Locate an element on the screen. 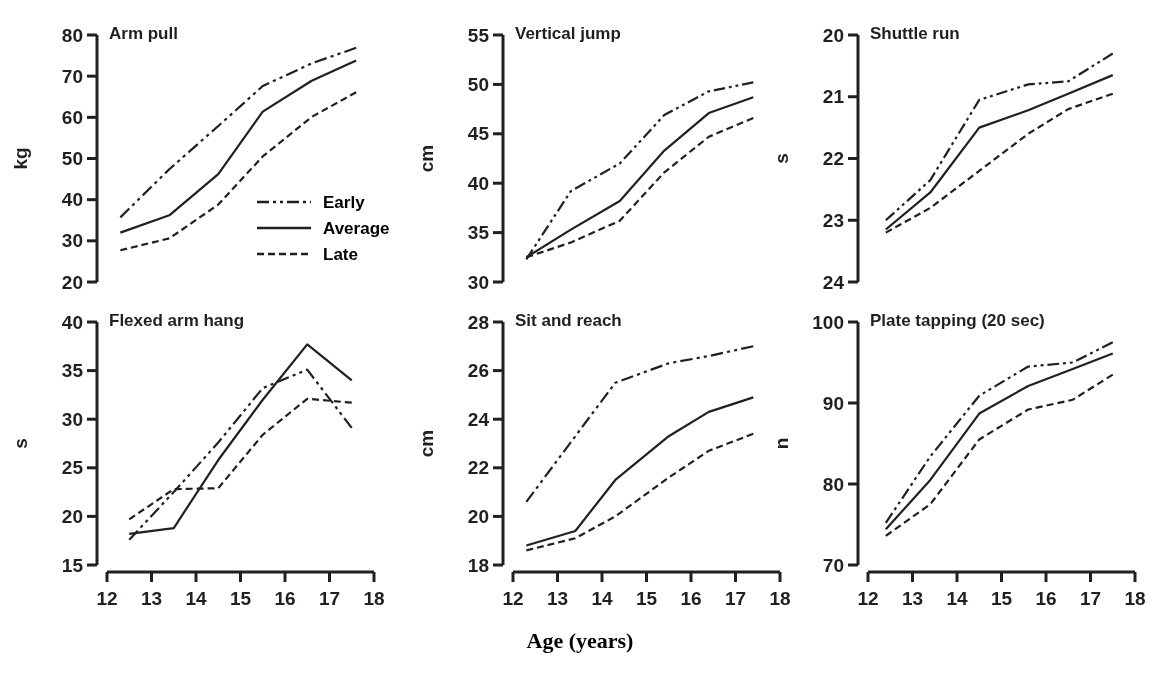 This screenshot has width=1160, height=675. chart-title: Plate tapping (20 sec) is located at coordinates (957, 320).